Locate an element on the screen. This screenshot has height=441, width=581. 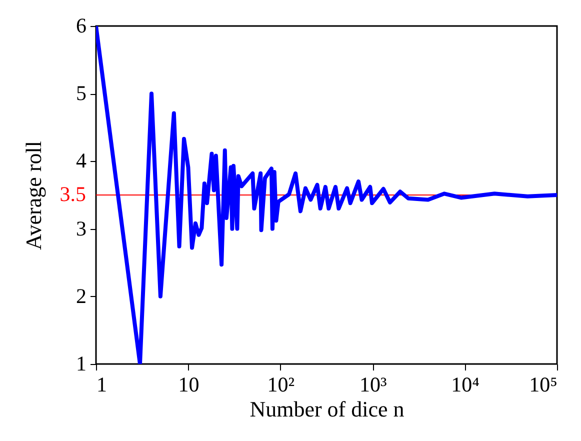
ref-line-label: 3.5 is located at coordinates (73, 194).